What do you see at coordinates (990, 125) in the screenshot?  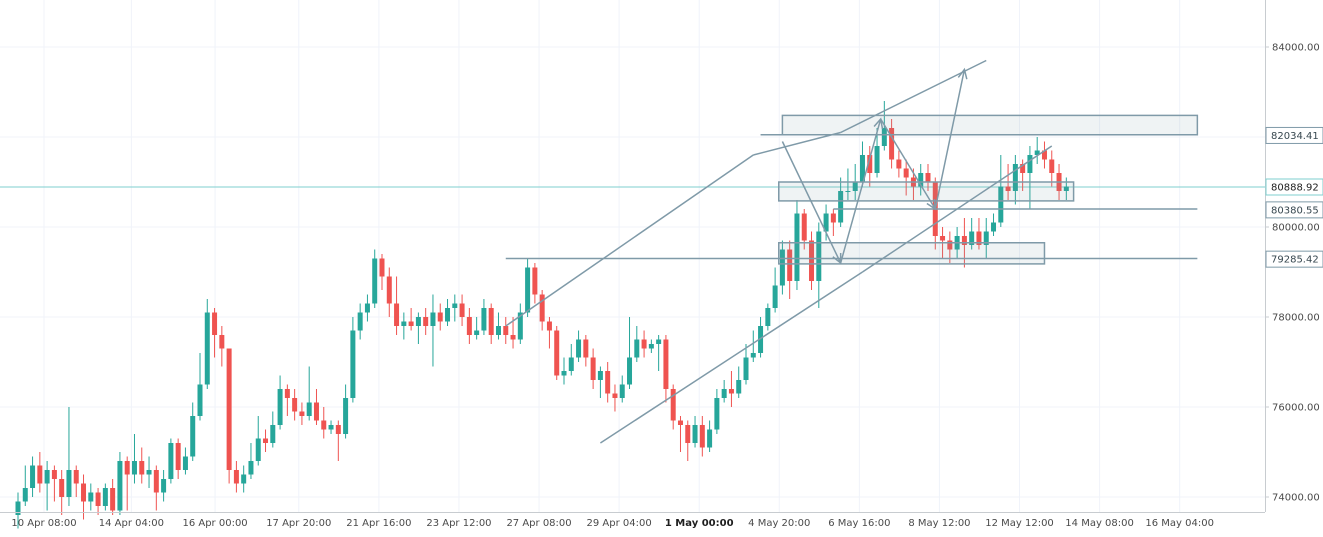 I see `zone-box` at bounding box center [990, 125].